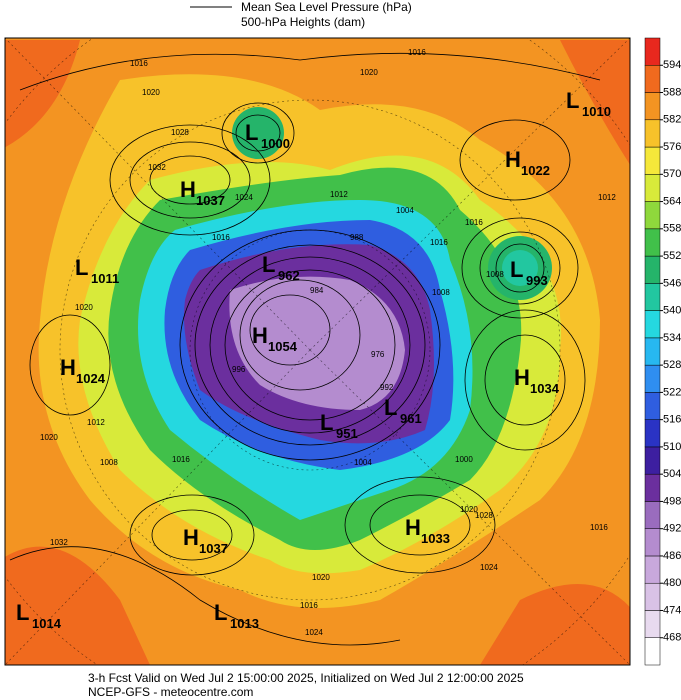 The height and width of the screenshot is (700, 681). I want to click on colorbar-tick-label: 546, so click(672, 283).